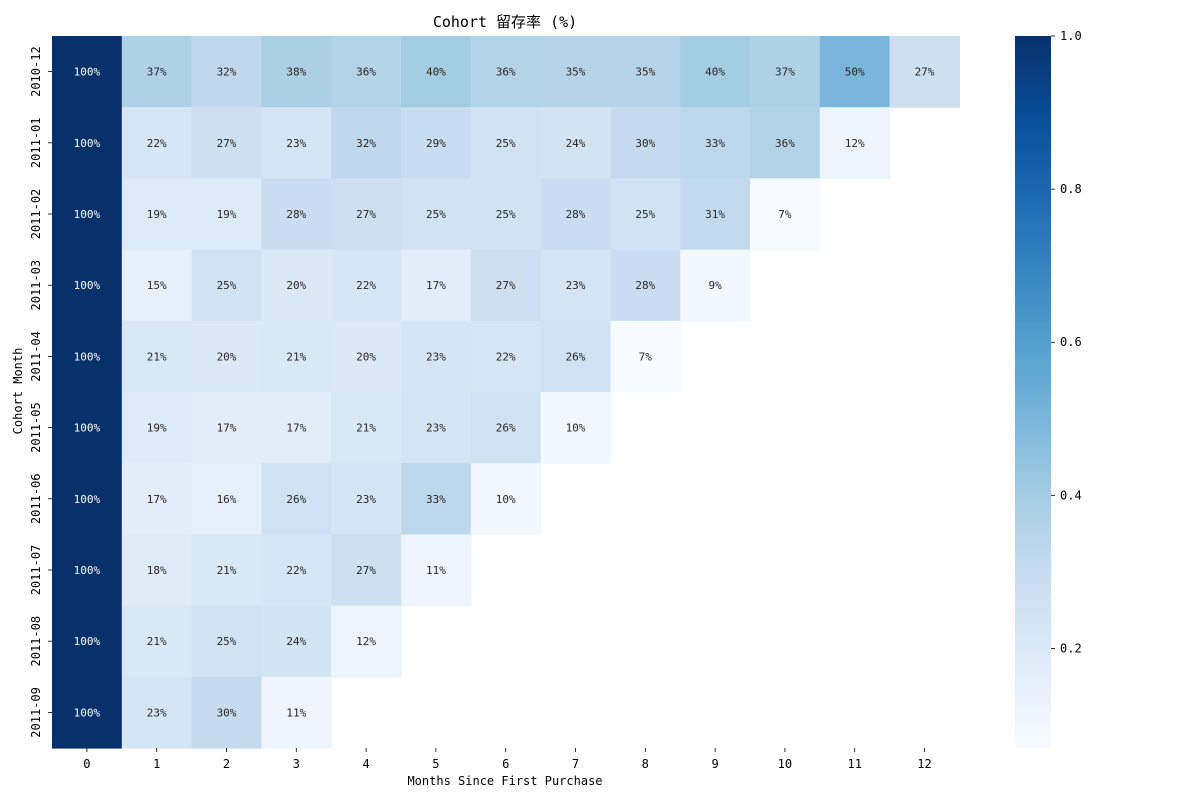  Describe the element at coordinates (505, 764) in the screenshot. I see `x-tick-label: 6` at that location.